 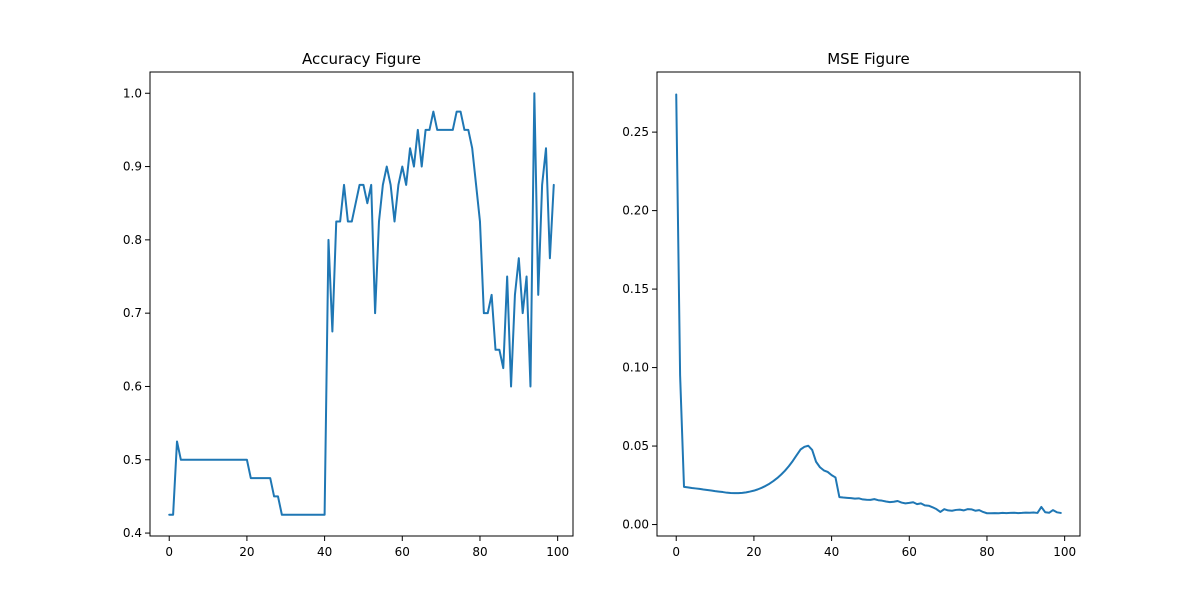 I want to click on y-tick-label-1-0: 0.00, so click(x=635, y=525).